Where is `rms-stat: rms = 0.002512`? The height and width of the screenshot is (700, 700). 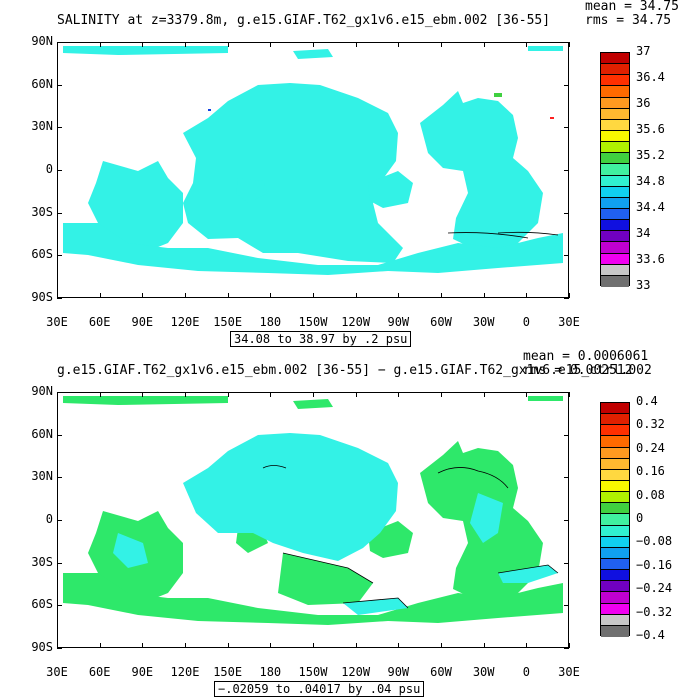 rms-stat: rms = 0.002512 is located at coordinates (578, 370).